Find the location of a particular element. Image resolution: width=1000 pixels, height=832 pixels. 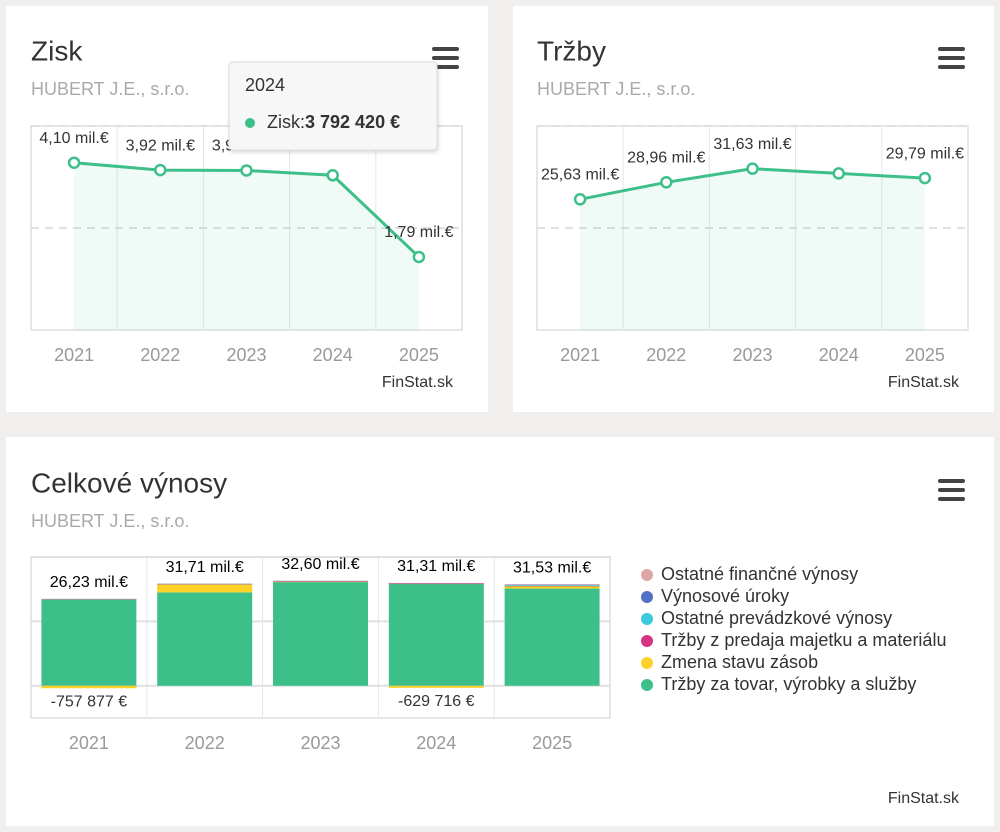

value-label: -757 877 € is located at coordinates (89, 701).